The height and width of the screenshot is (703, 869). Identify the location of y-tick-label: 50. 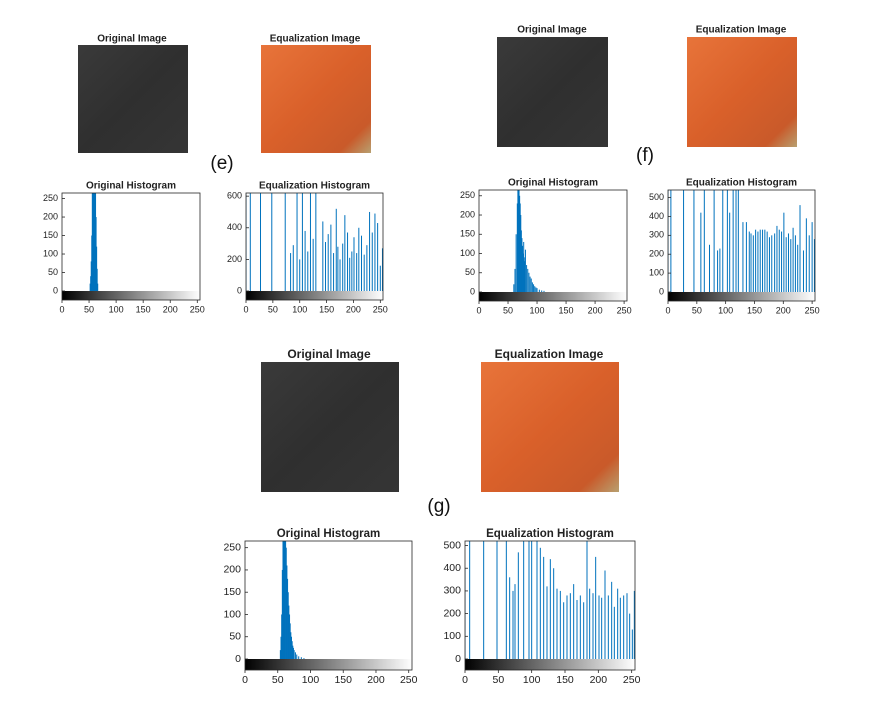
(470, 272).